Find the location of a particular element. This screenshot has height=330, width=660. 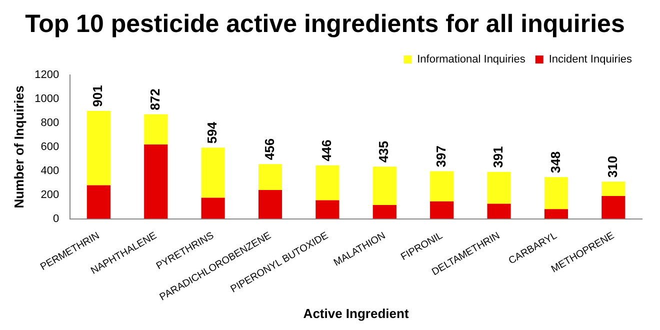

legend-label: Incident Inquiries is located at coordinates (590, 60).